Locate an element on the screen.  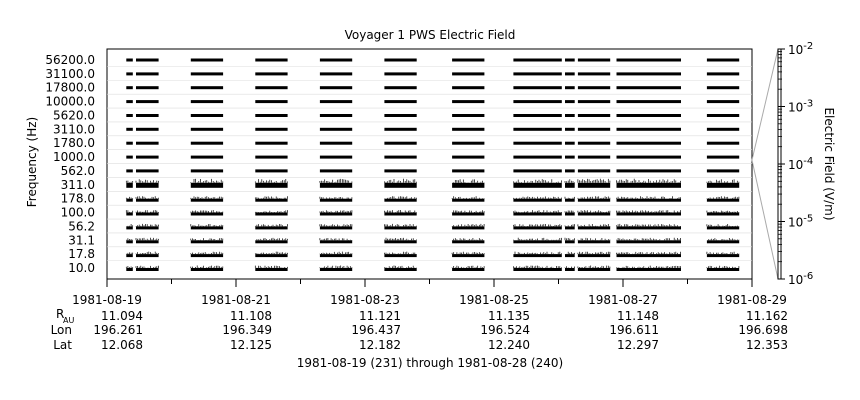
ytick-label: 17800.0 is located at coordinates (70, 88).